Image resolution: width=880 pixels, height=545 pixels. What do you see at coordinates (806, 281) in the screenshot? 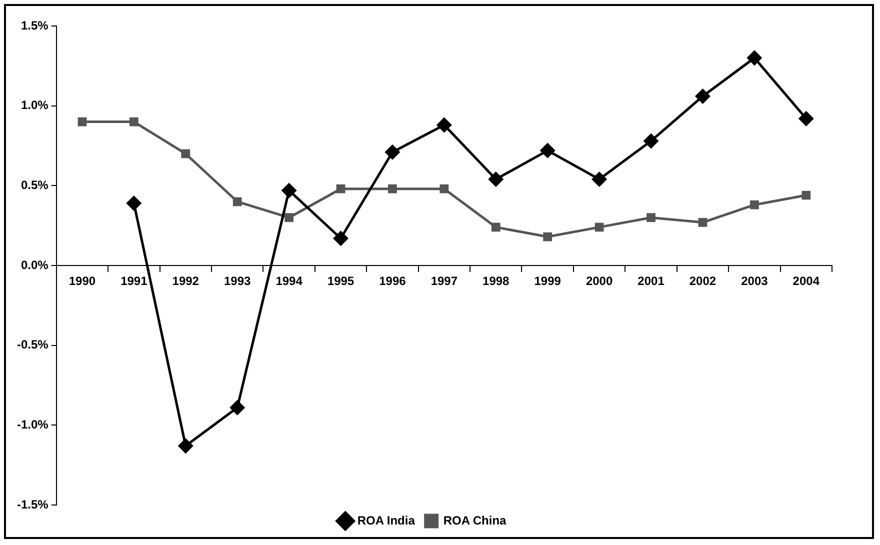
I see `x-tick-label: 2004` at bounding box center [806, 281].